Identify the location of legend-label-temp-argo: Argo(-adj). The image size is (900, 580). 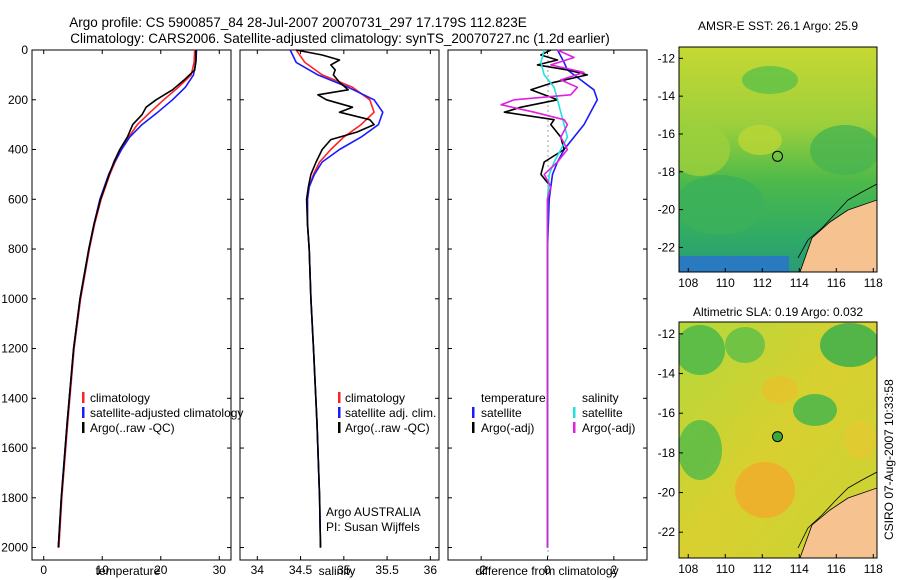
(507, 428).